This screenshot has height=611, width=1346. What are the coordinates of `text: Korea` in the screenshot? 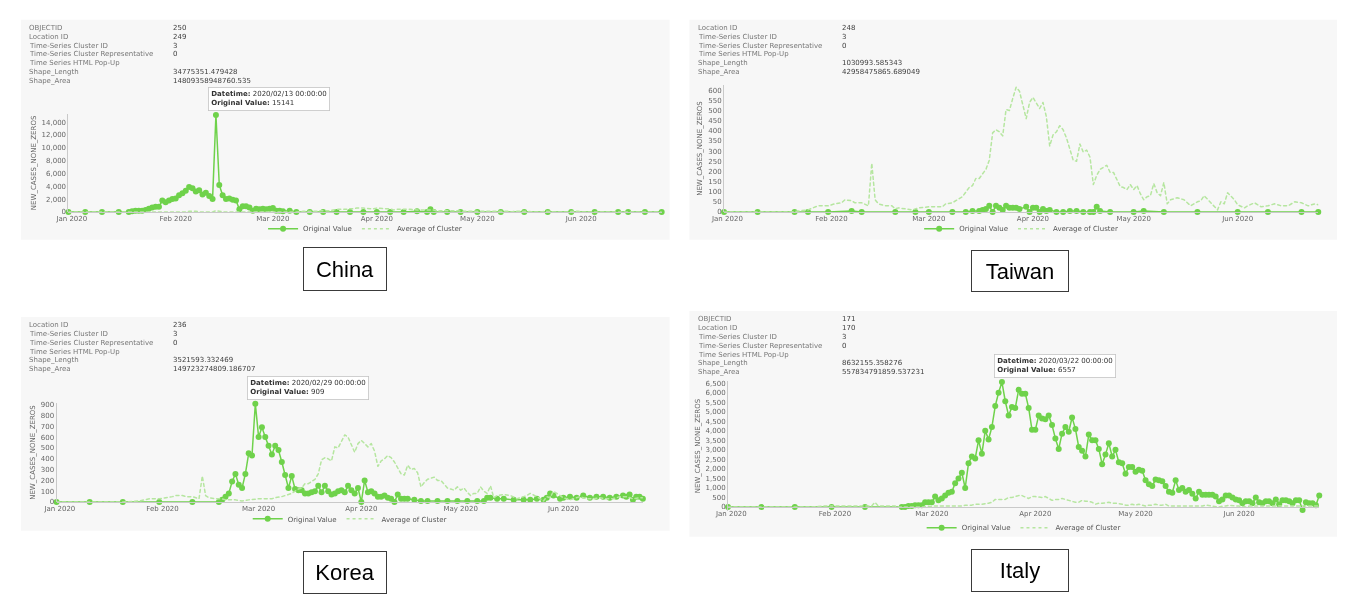 It's located at (345, 572).